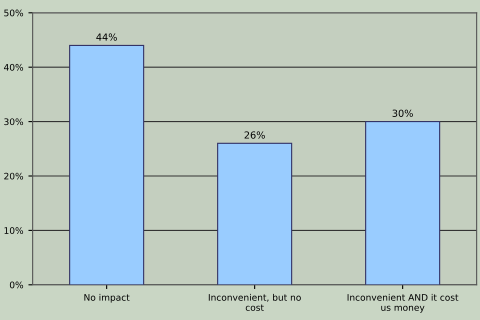 This screenshot has height=320, width=480. I want to click on x-tick-label: Inconvenient AND it cost us money, so click(403, 303).